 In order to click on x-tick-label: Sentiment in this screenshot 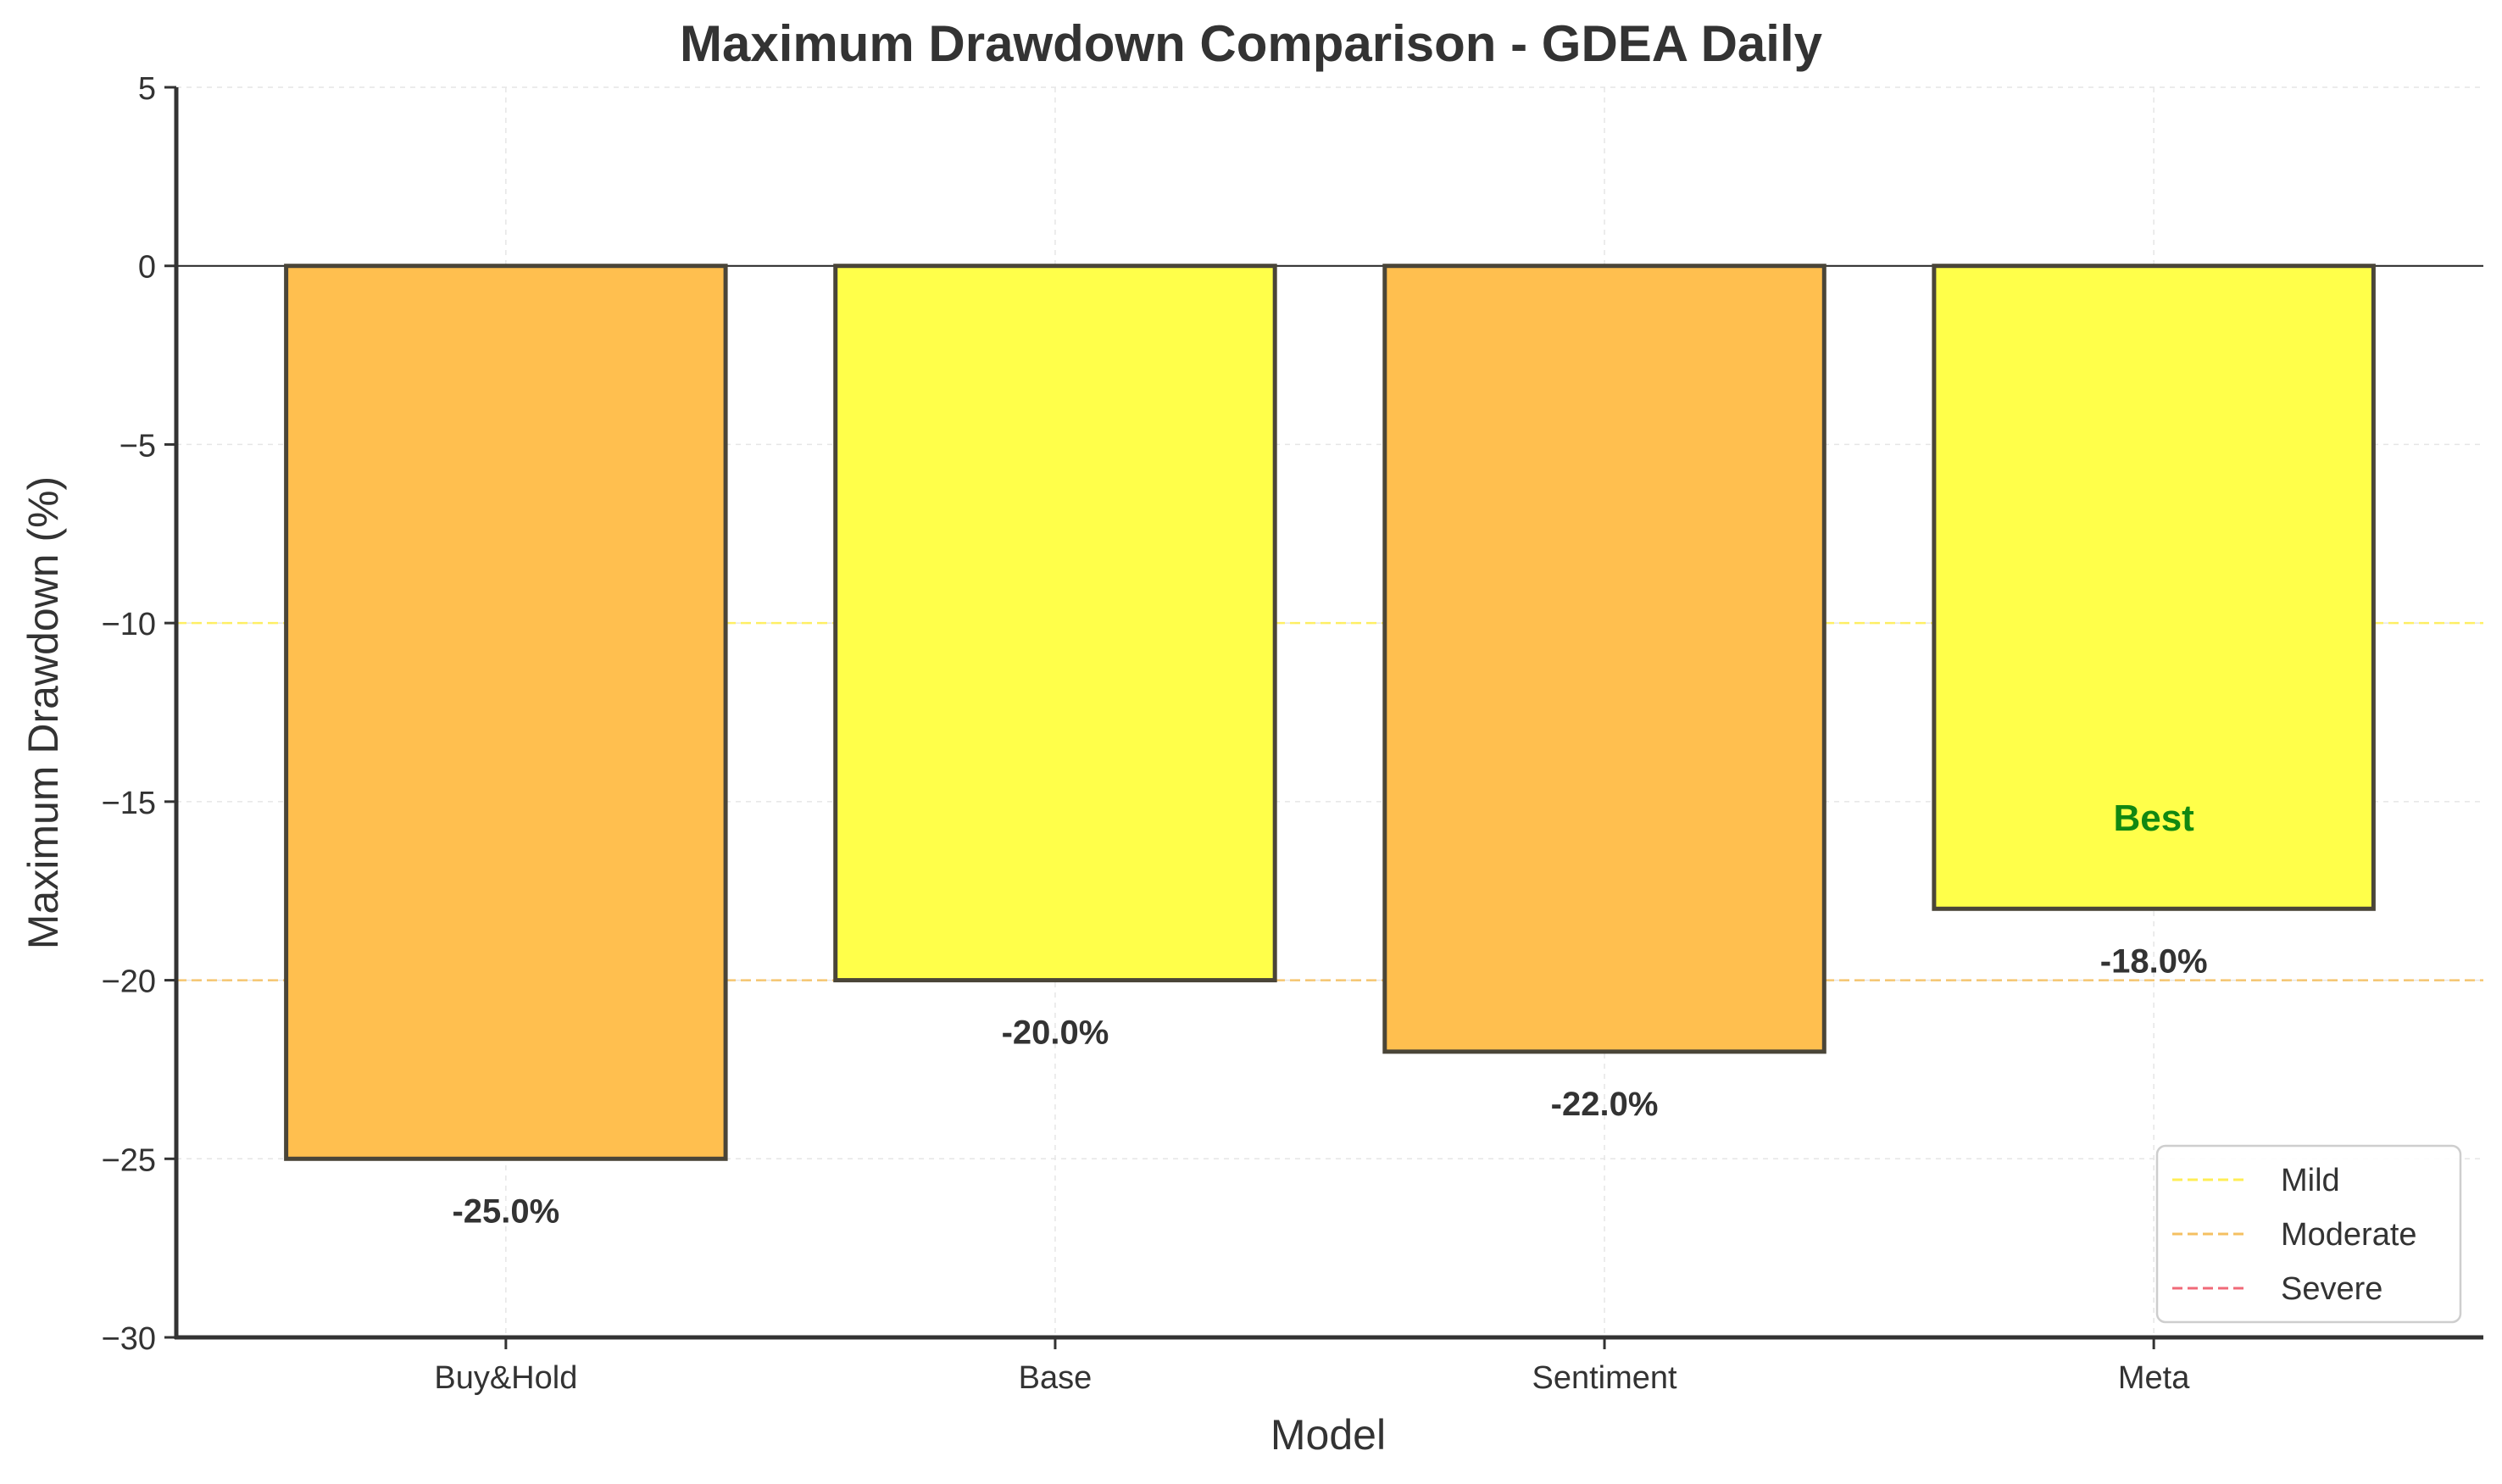, I will do `click(1605, 1378)`.